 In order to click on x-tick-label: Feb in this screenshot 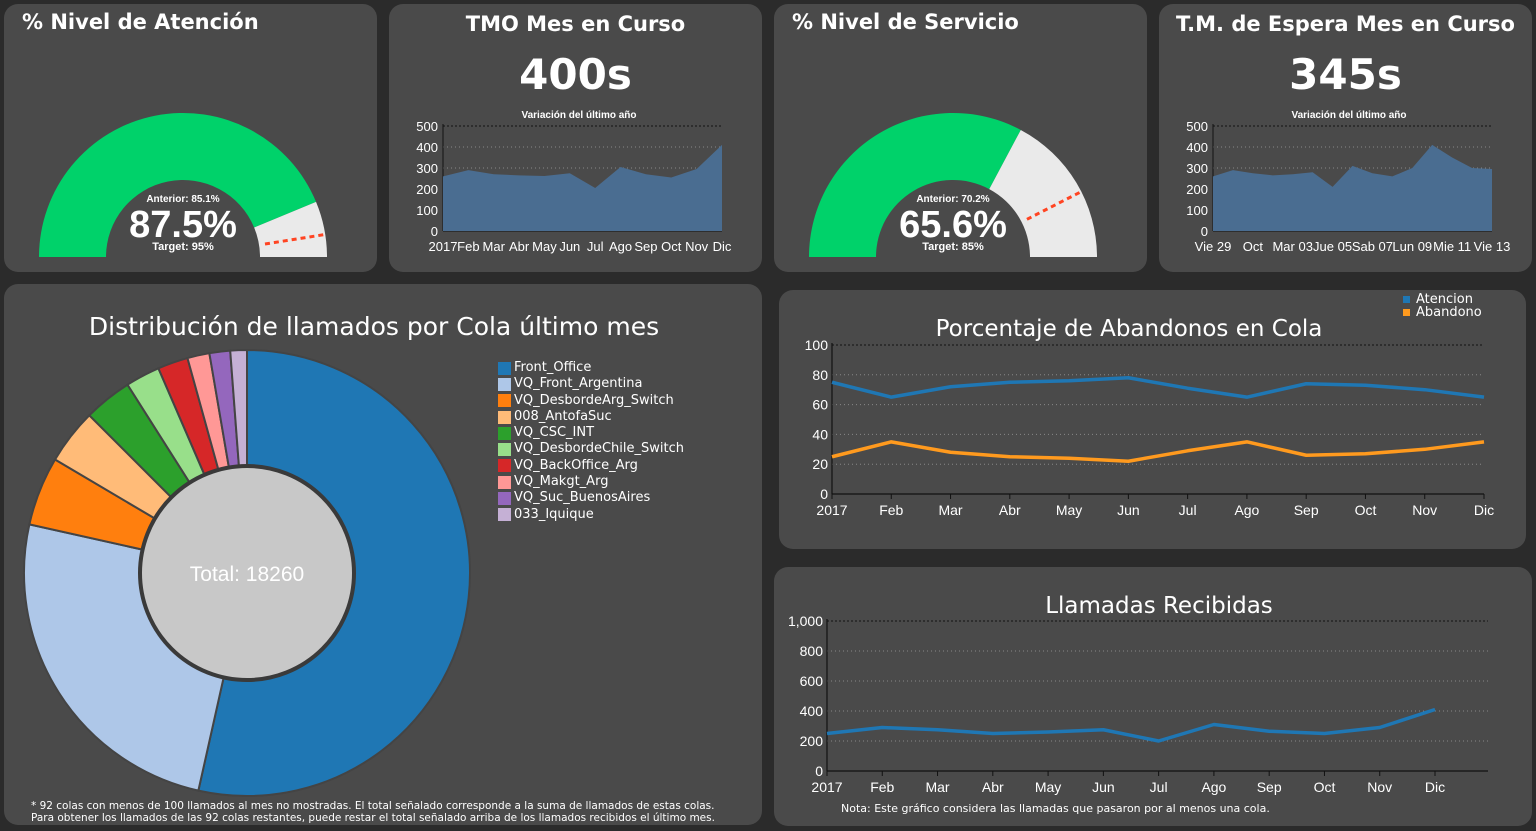, I will do `click(882, 787)`.